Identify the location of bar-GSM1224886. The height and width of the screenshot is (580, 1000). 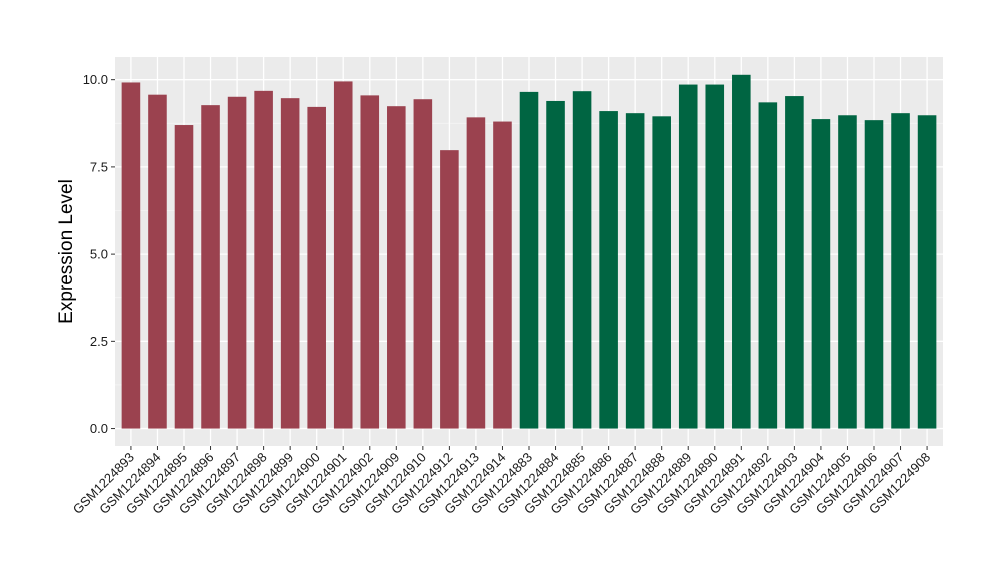
(608, 270).